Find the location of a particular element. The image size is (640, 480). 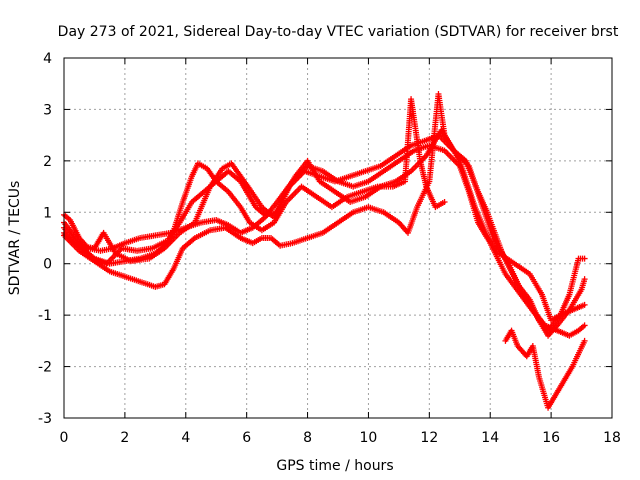

x-tick-label: 10 is located at coordinates (369, 438).